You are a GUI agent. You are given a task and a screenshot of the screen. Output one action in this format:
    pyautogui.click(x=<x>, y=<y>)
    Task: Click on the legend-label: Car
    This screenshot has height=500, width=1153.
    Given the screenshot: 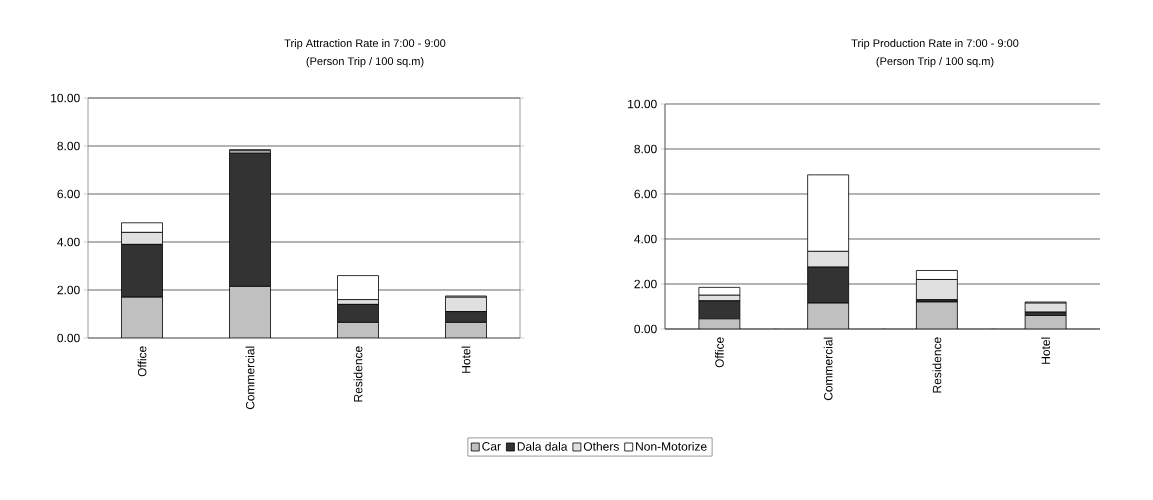 What is the action you would take?
    pyautogui.click(x=491, y=446)
    